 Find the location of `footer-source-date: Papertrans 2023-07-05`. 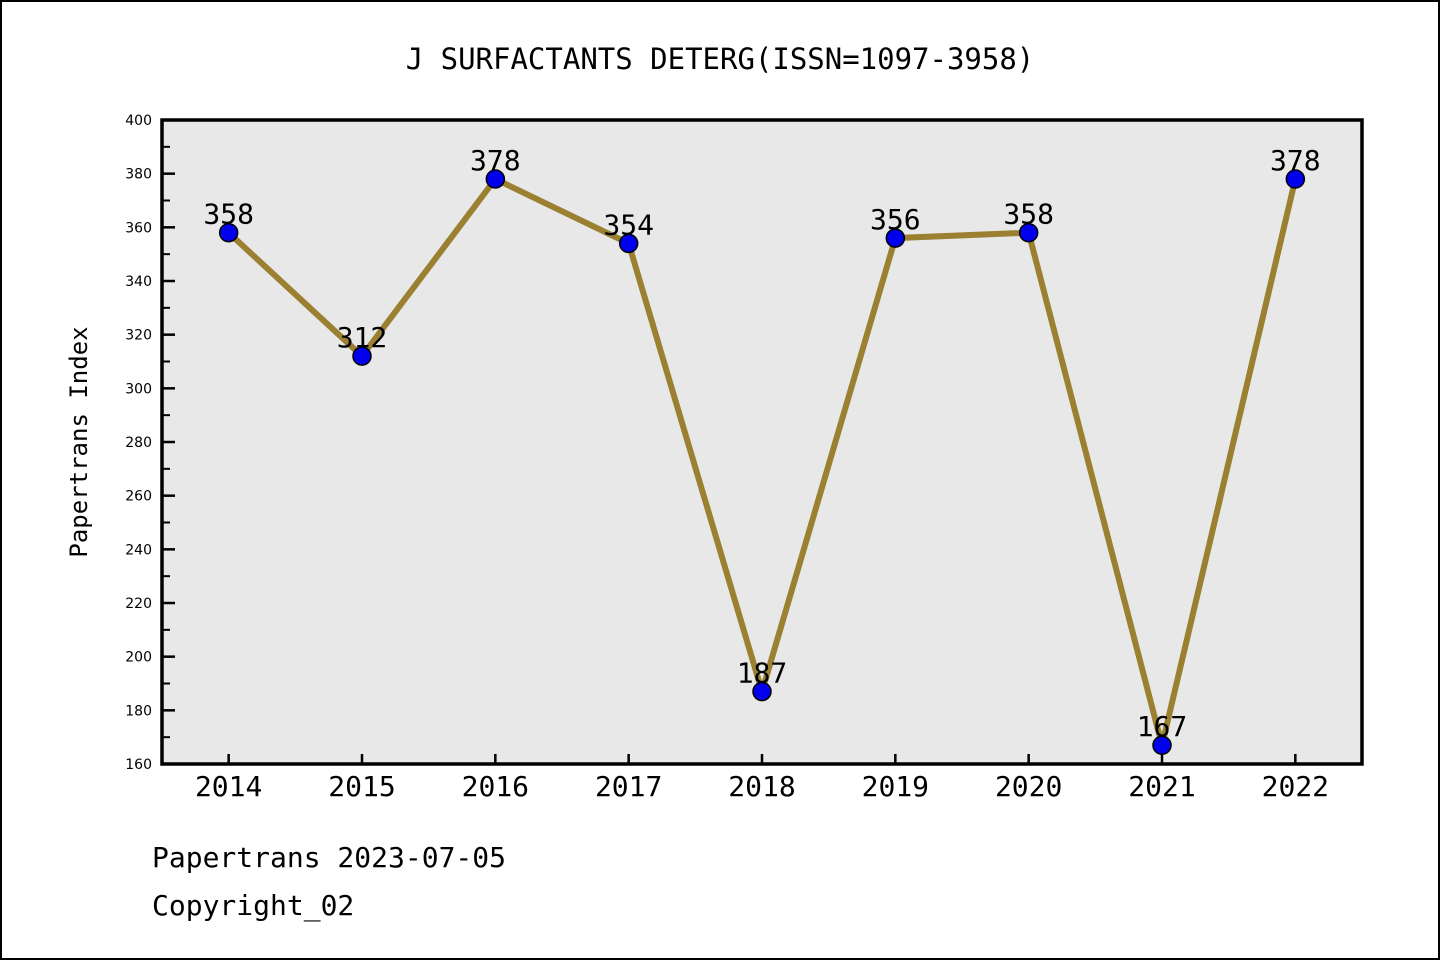

footer-source-date: Papertrans 2023-07-05 is located at coordinates (329, 857).